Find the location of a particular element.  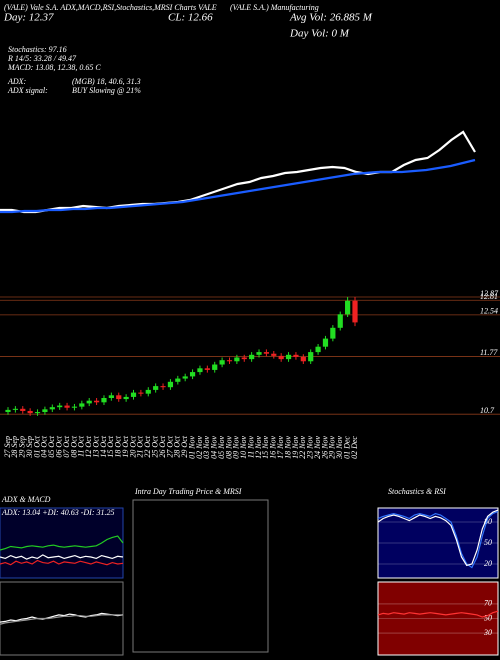

x-tick-label: 01 Nov is located at coordinates (191, 447).